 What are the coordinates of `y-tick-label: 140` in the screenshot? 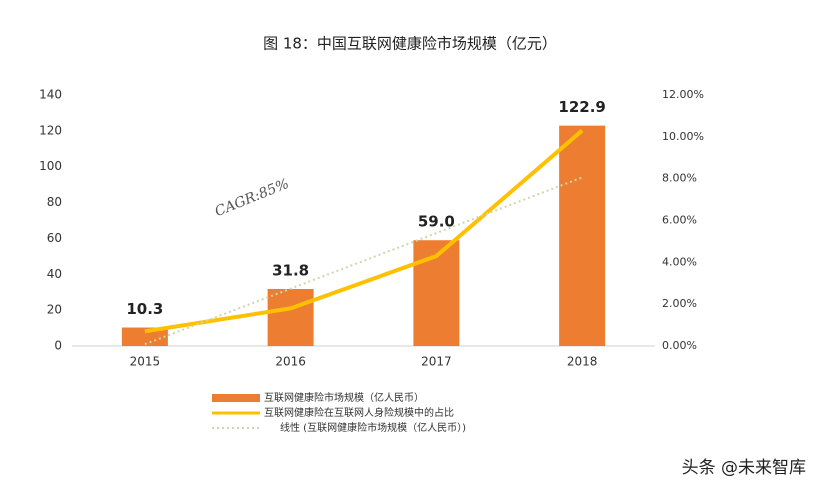 It's located at (50, 95).